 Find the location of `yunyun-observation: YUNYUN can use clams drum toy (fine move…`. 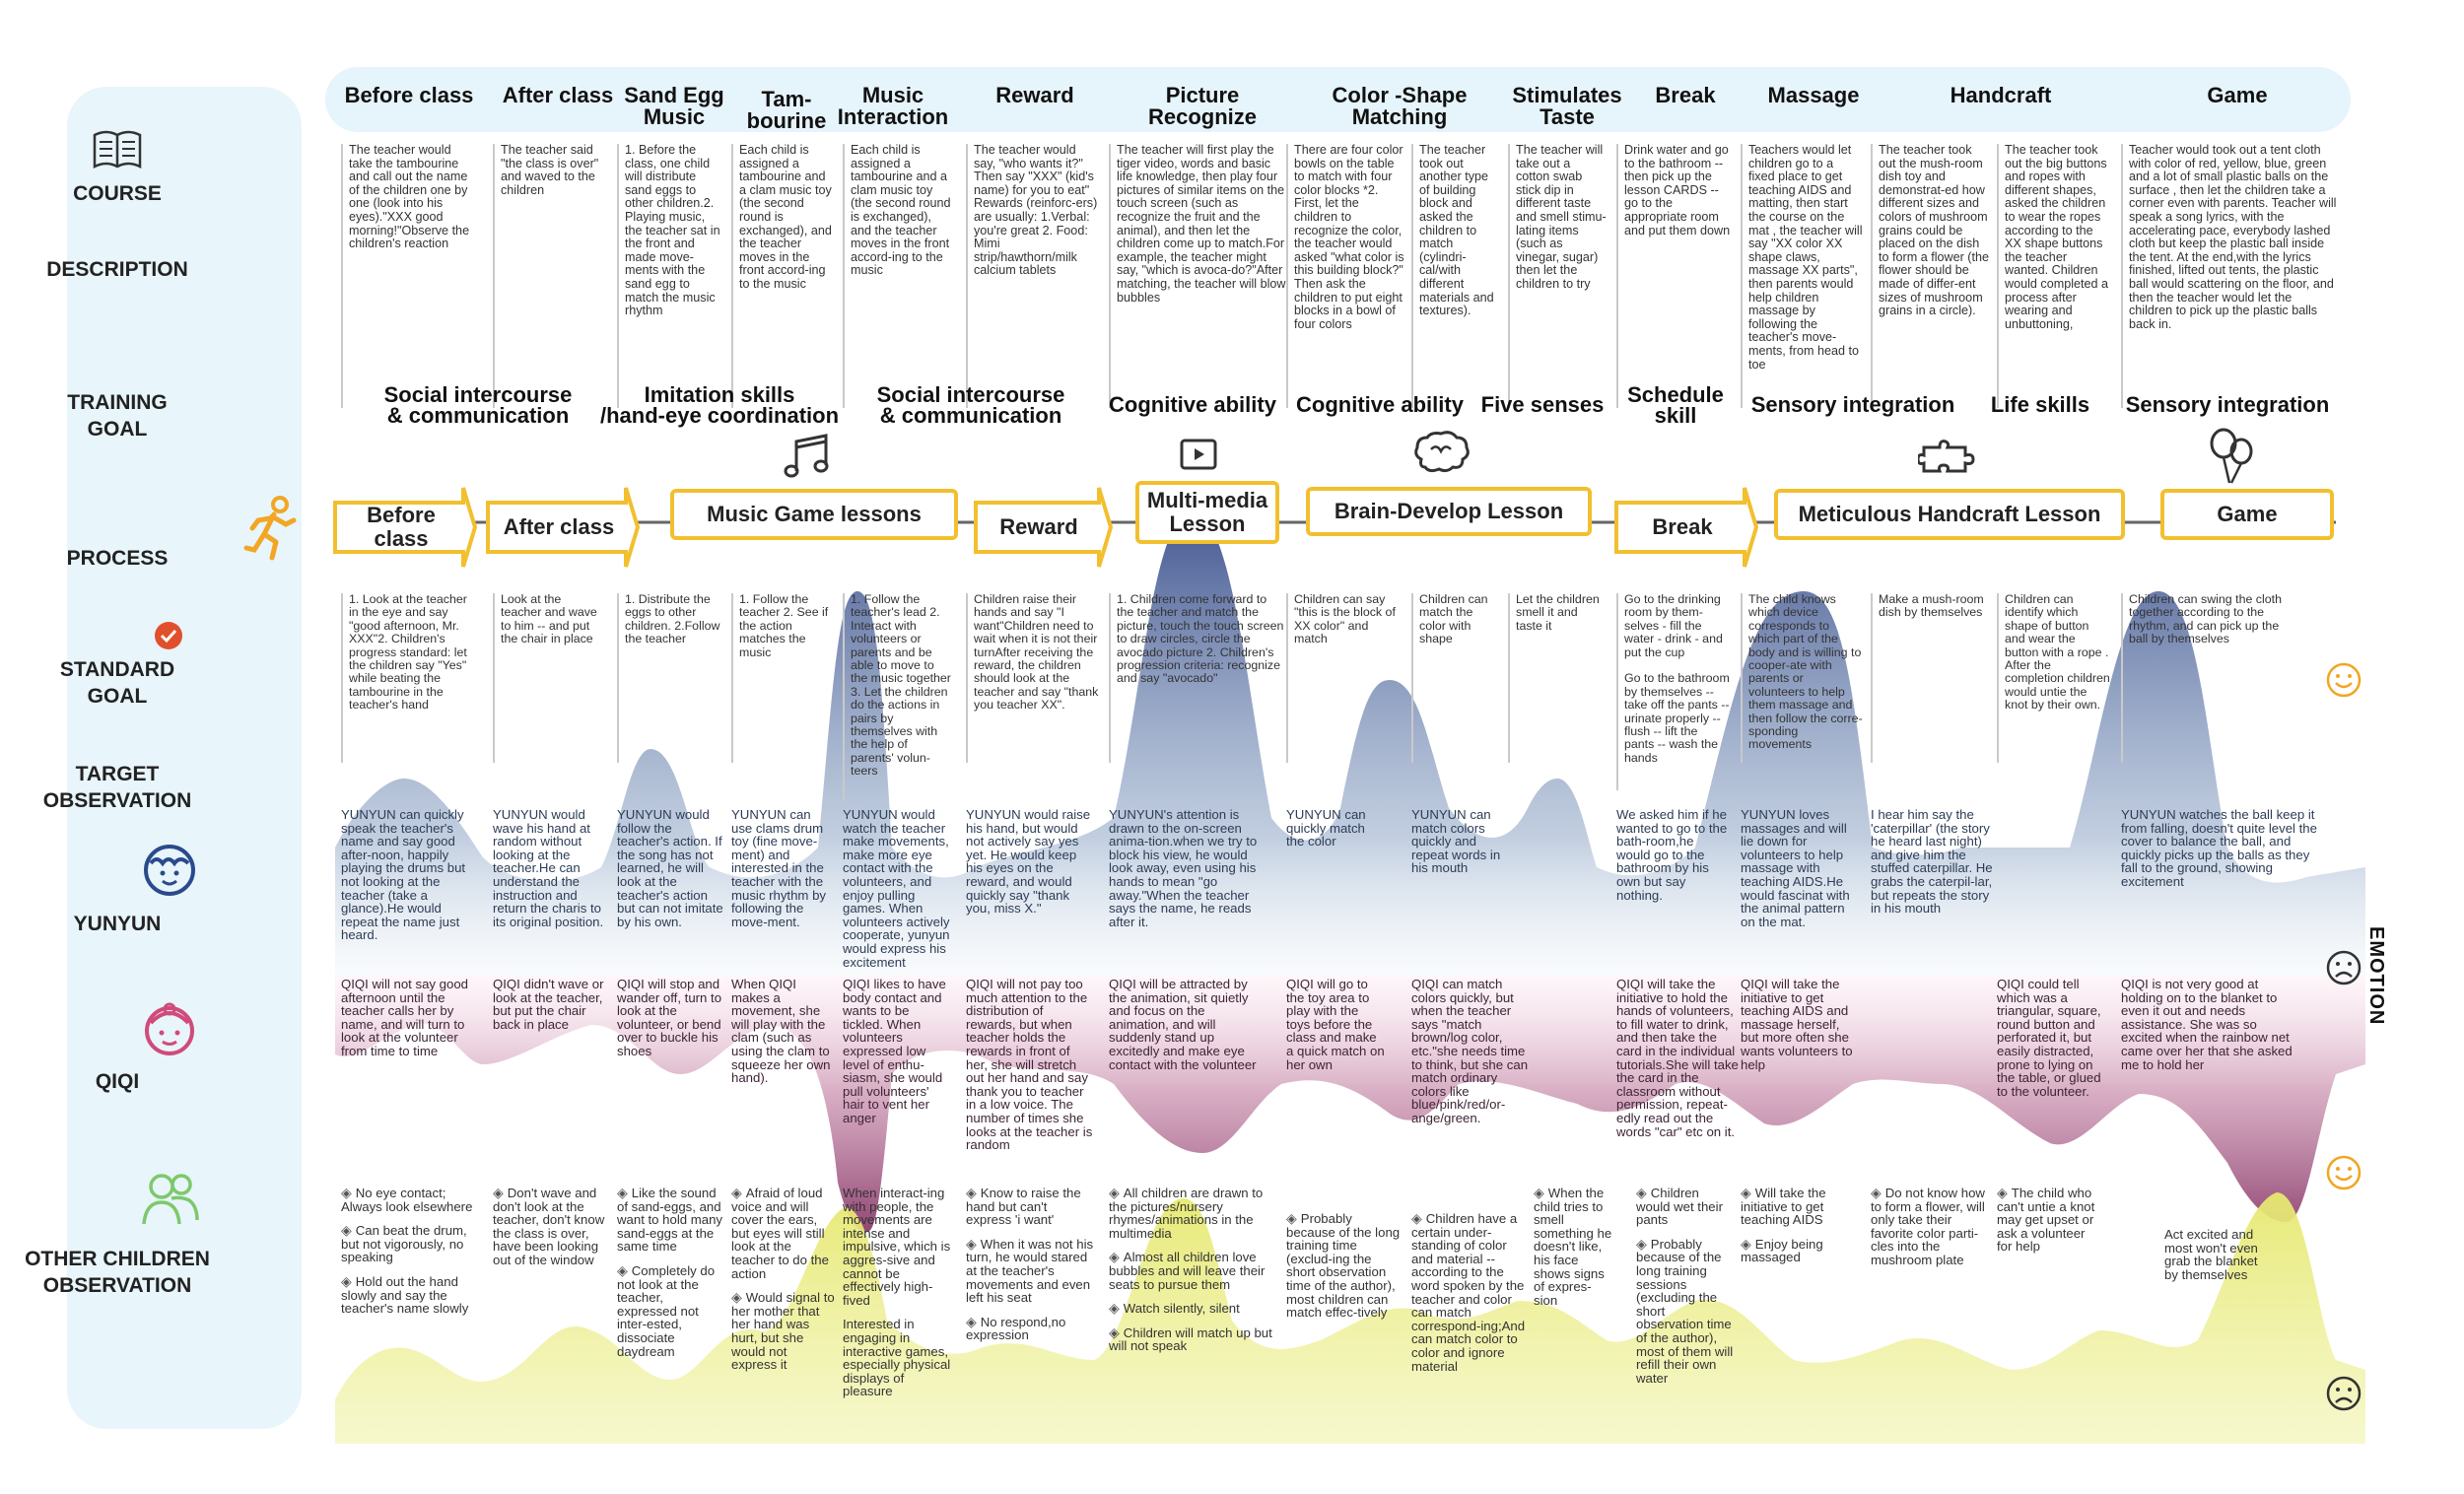

yunyun-observation: YUNYUN can use clams drum toy (fine move… is located at coordinates (778, 868).